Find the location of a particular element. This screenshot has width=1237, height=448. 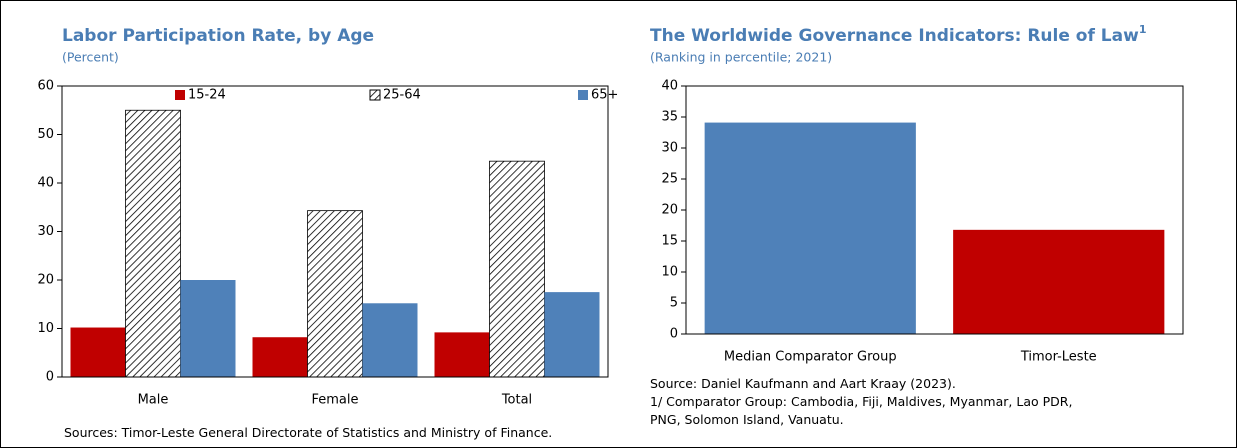

y-tick-label: 25 is located at coordinates (669, 179).